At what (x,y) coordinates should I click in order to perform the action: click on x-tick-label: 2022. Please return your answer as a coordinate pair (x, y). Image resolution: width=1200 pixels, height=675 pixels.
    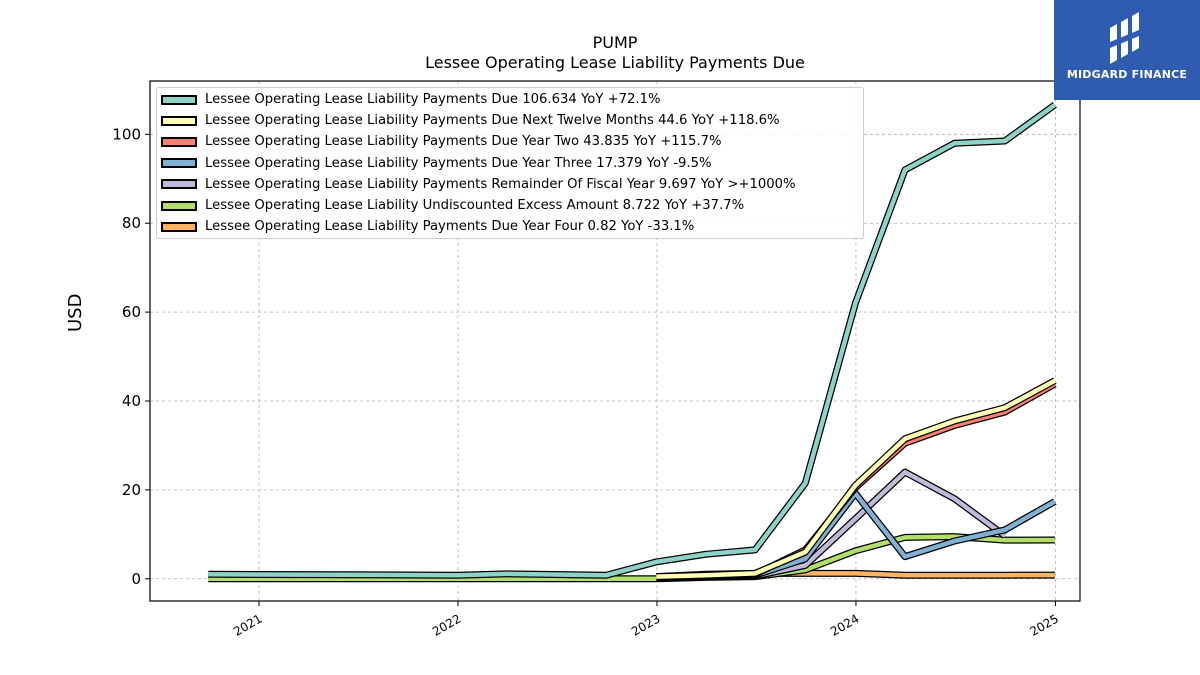
    Looking at the image, I should click on (446, 624).